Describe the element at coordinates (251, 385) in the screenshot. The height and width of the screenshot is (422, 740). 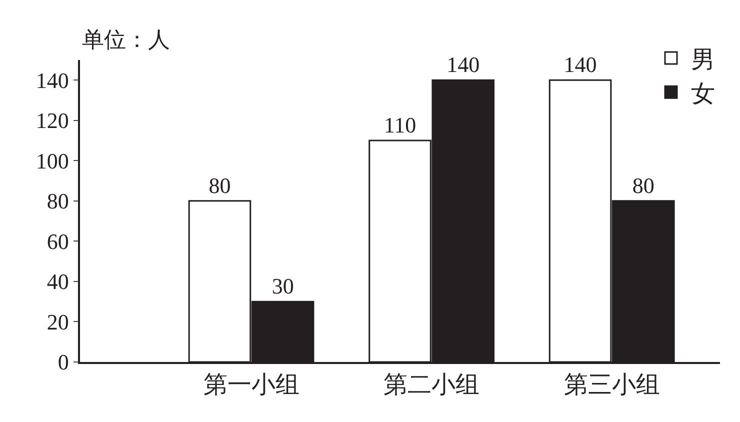
I see `x-tick-label: 第一小组` at that location.